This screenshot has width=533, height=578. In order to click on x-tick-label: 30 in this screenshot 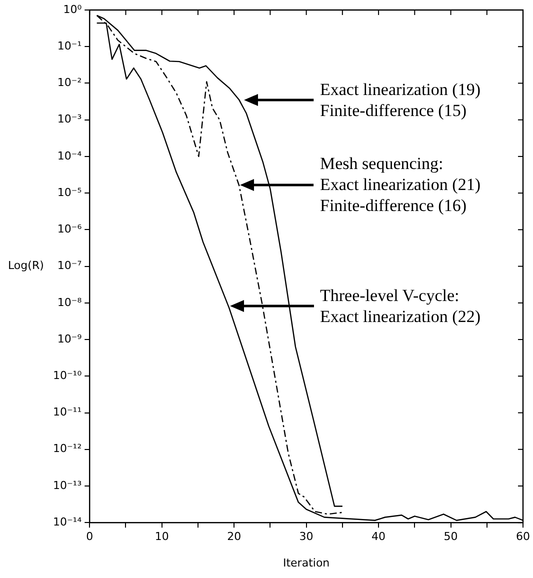, I will do `click(306, 537)`.